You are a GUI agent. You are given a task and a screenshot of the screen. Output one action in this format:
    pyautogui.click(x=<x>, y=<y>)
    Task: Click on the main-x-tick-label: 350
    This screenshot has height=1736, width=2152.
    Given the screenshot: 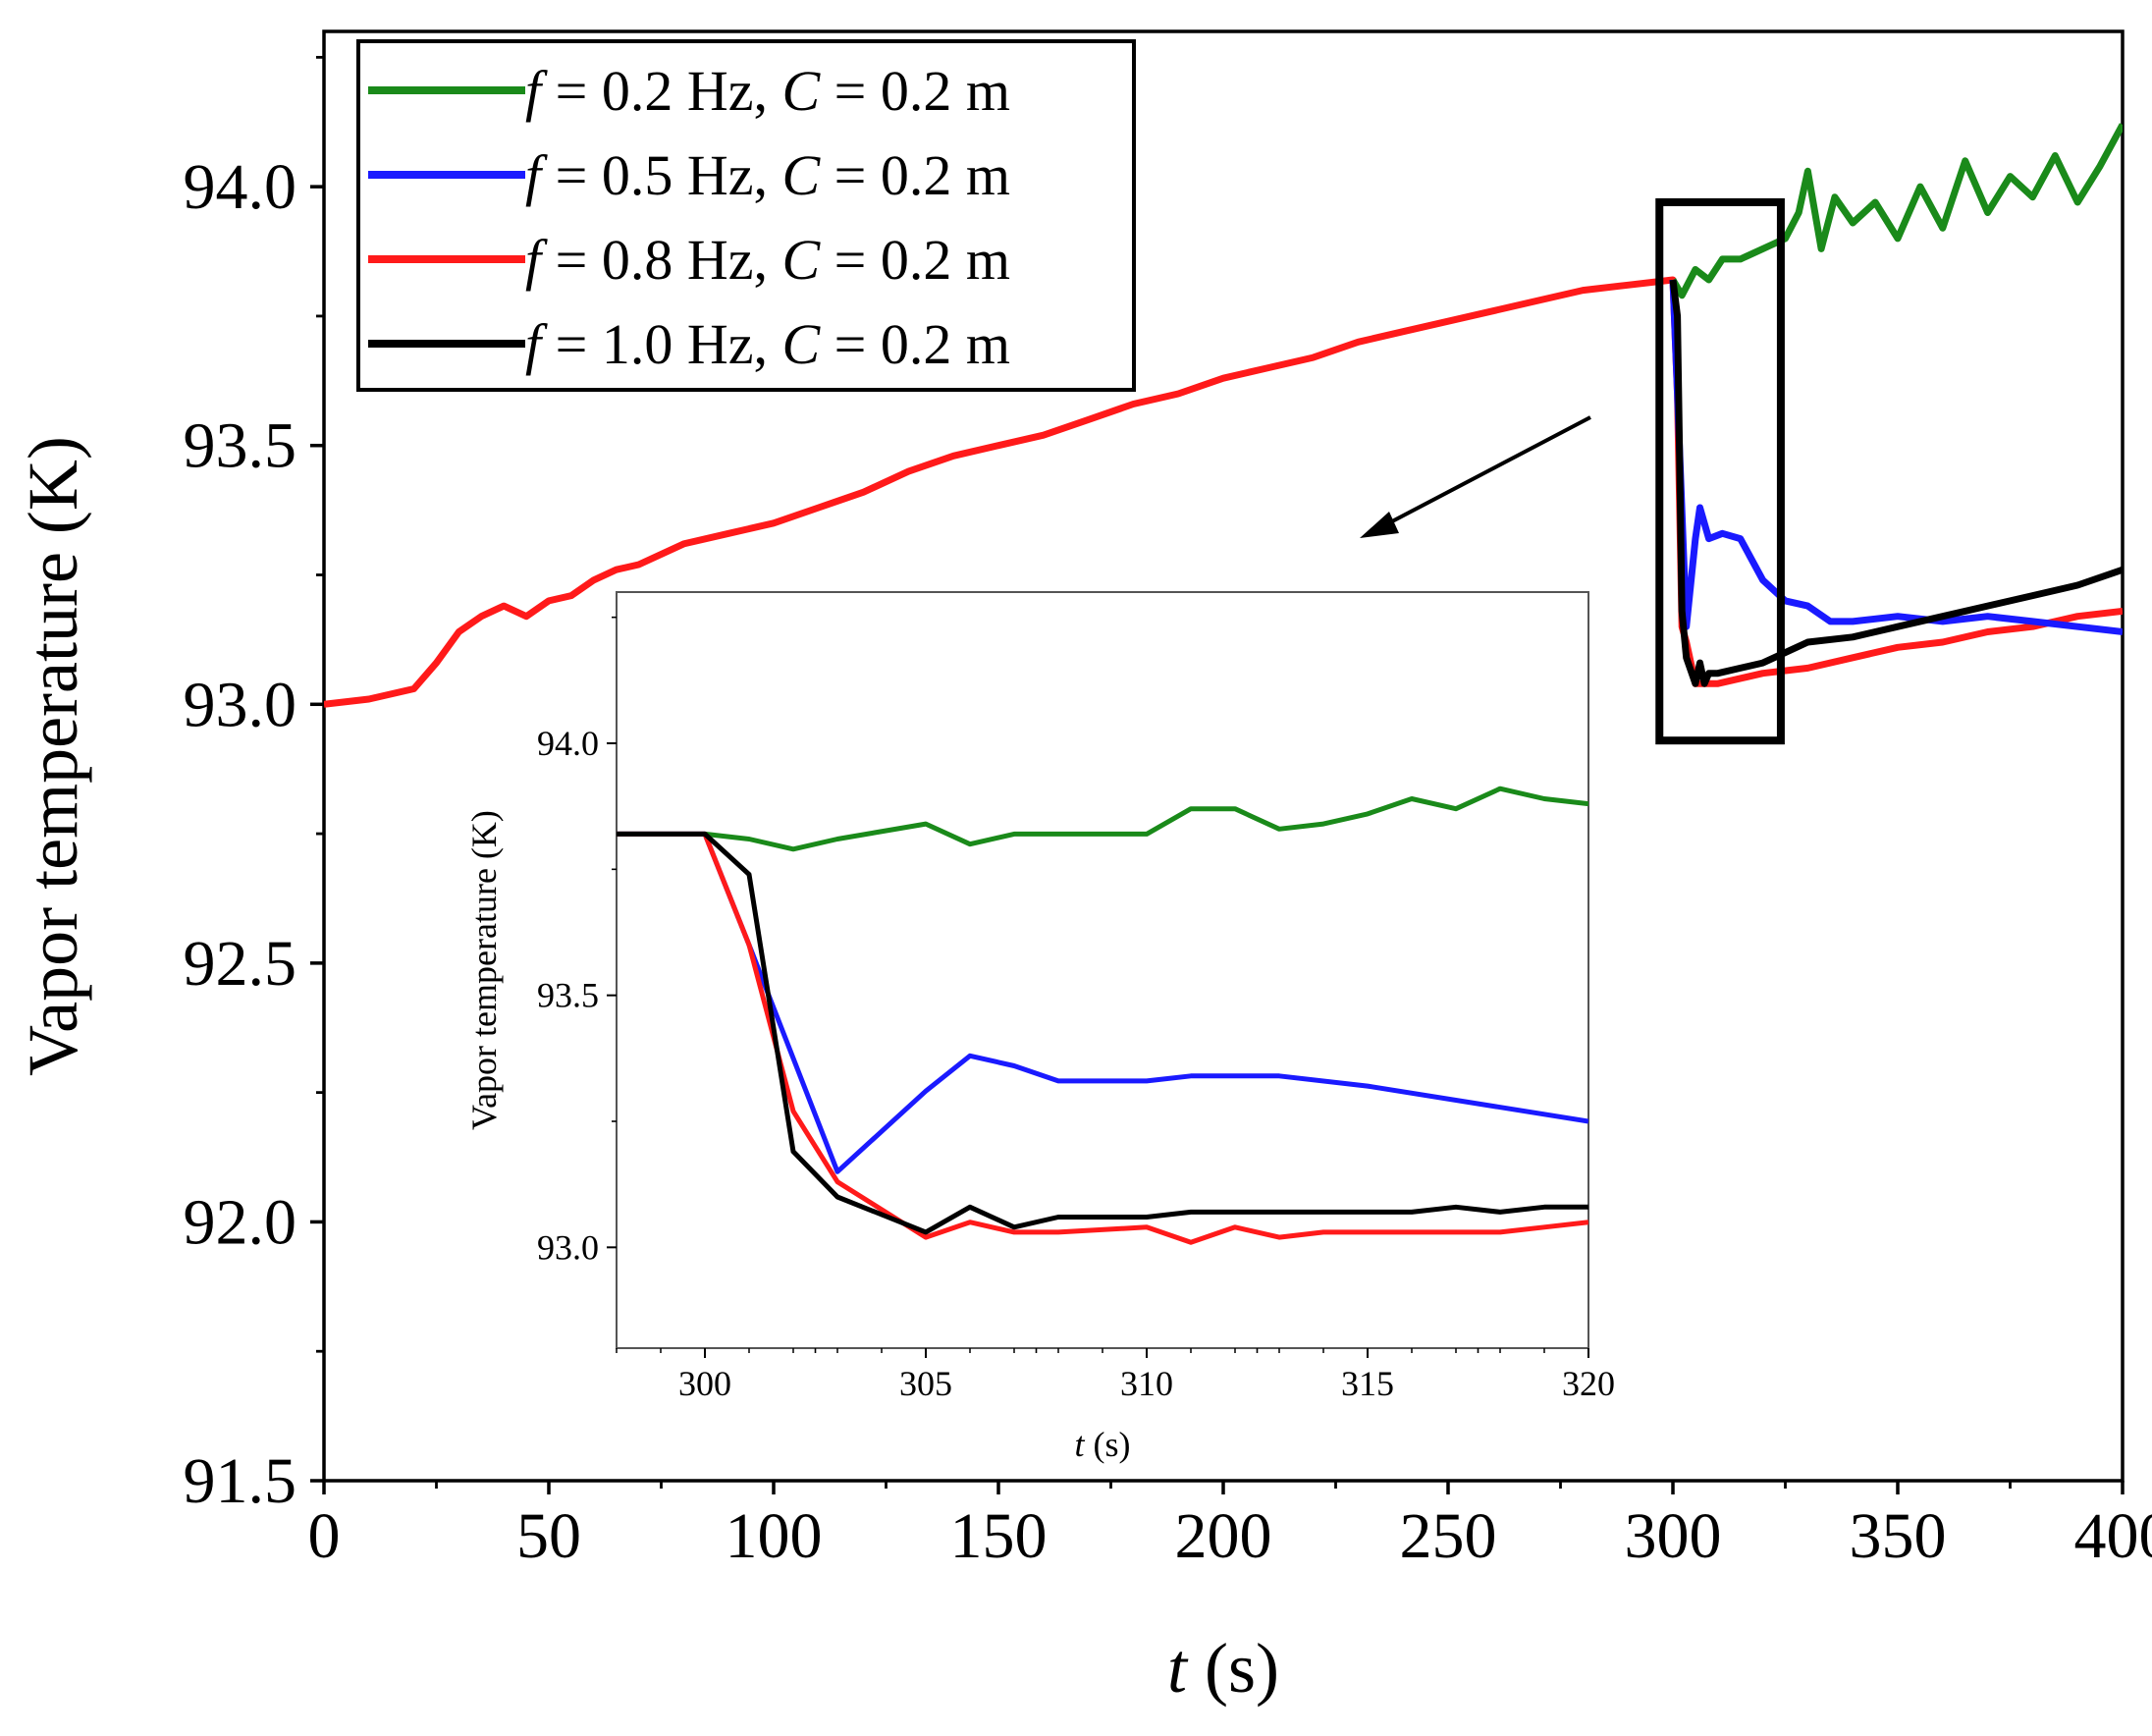 What is the action you would take?
    pyautogui.click(x=1898, y=1536)
    